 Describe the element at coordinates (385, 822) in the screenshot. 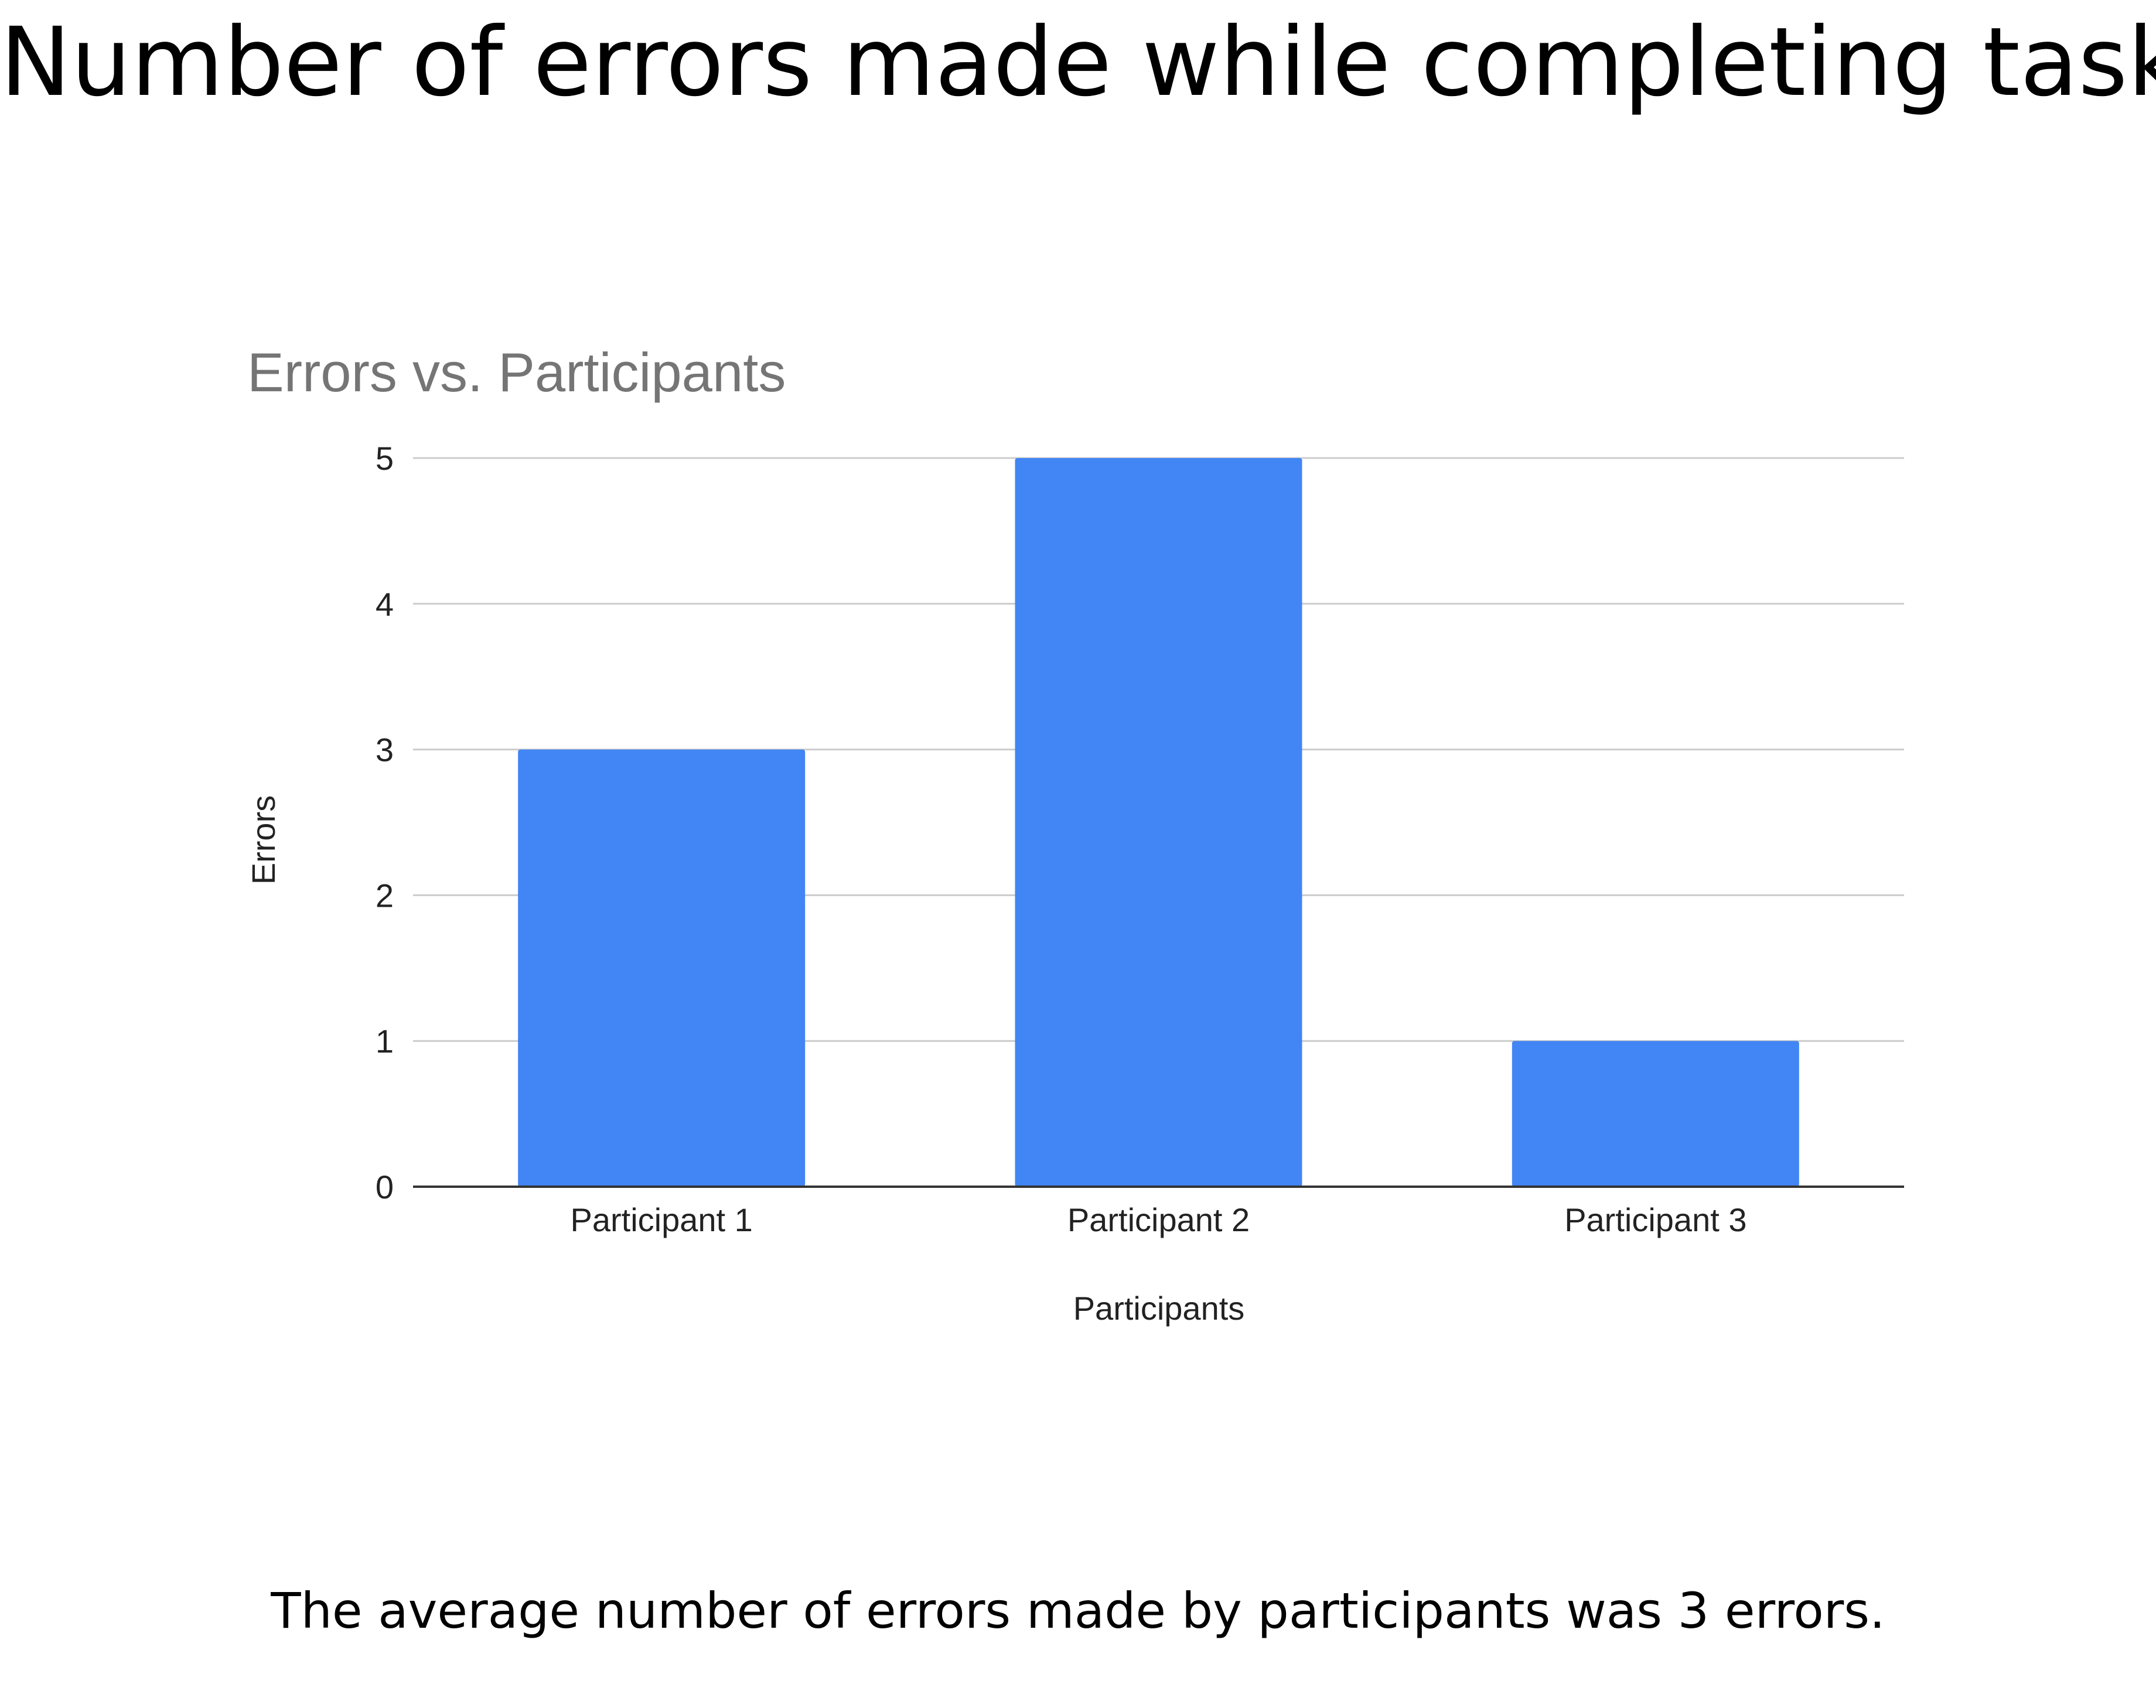

I see `y-tick-labels: 0 1 2 3 4 5` at that location.